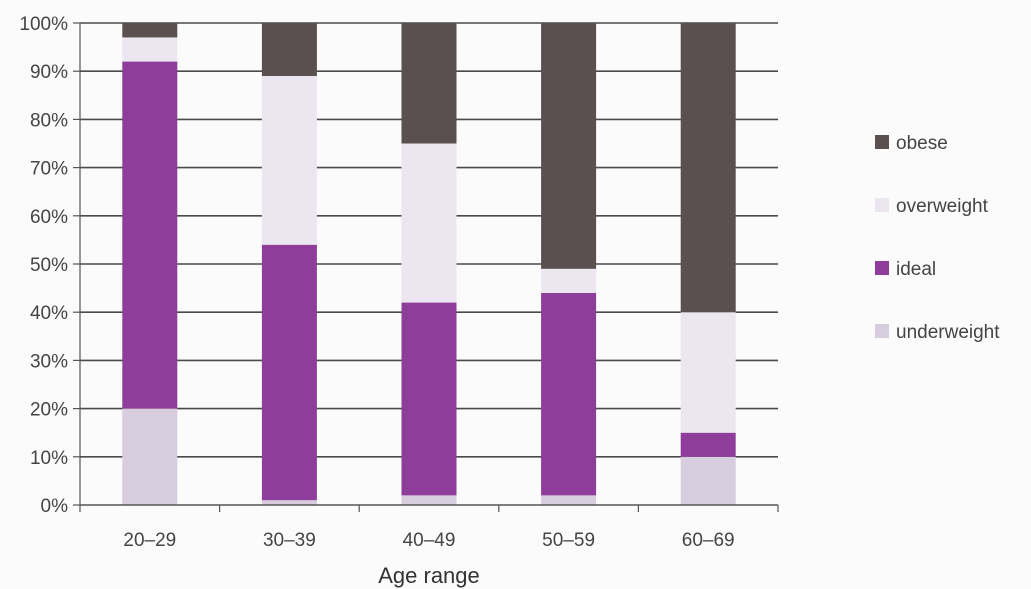 Image resolution: width=1031 pixels, height=589 pixels. What do you see at coordinates (429, 540) in the screenshot?
I see `x-tick-label: 40–49` at bounding box center [429, 540].